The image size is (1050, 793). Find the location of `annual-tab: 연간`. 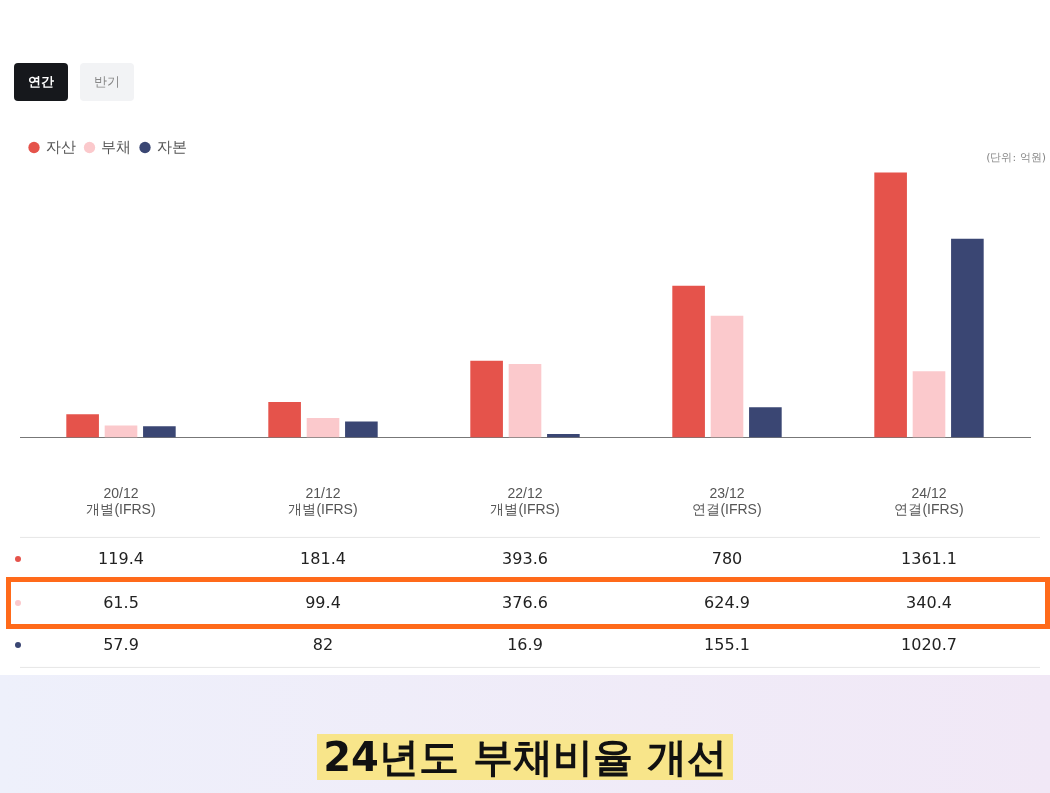

annual-tab: 연간 is located at coordinates (41, 82).